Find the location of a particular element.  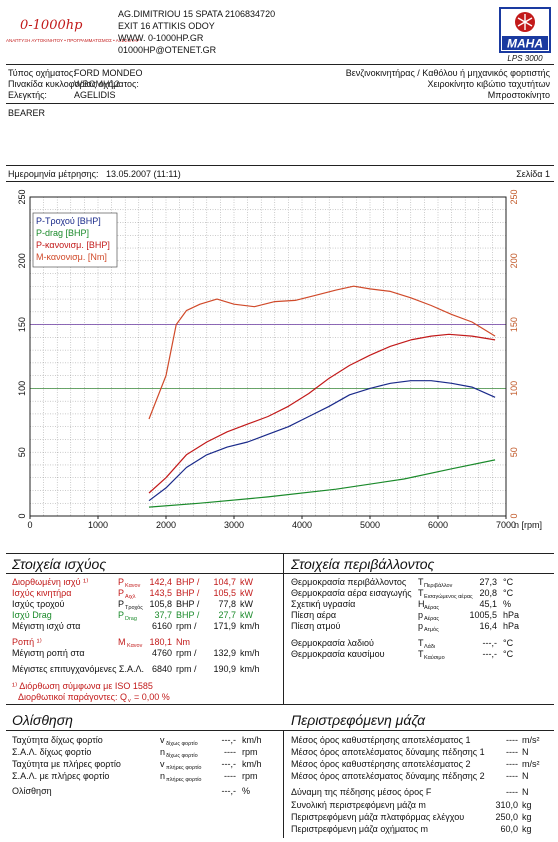

y-right-tick-label: 0 is located at coordinates (514, 515).